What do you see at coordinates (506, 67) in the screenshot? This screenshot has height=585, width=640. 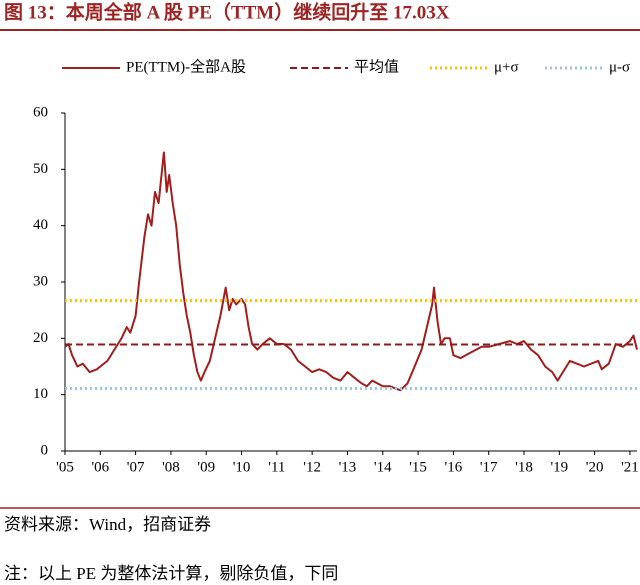 I see `legend-label: μ+σ` at bounding box center [506, 67].